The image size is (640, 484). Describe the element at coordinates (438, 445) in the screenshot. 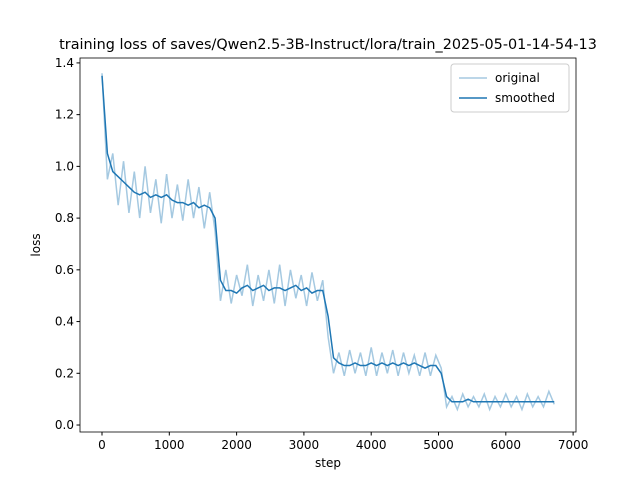

I see `x-tick-label: 5000` at that location.